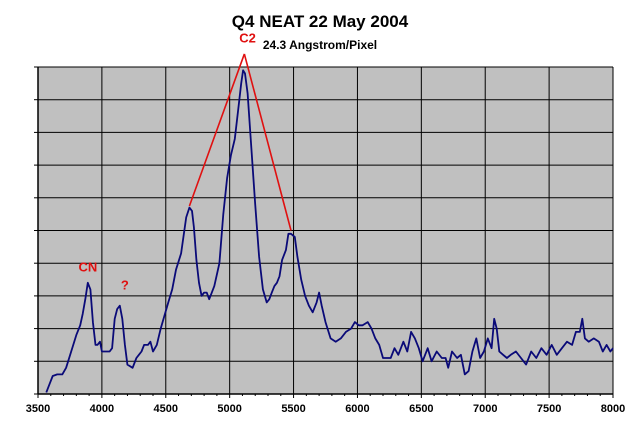 The image size is (640, 438). I want to click on annotation-label: CN, so click(87, 266).